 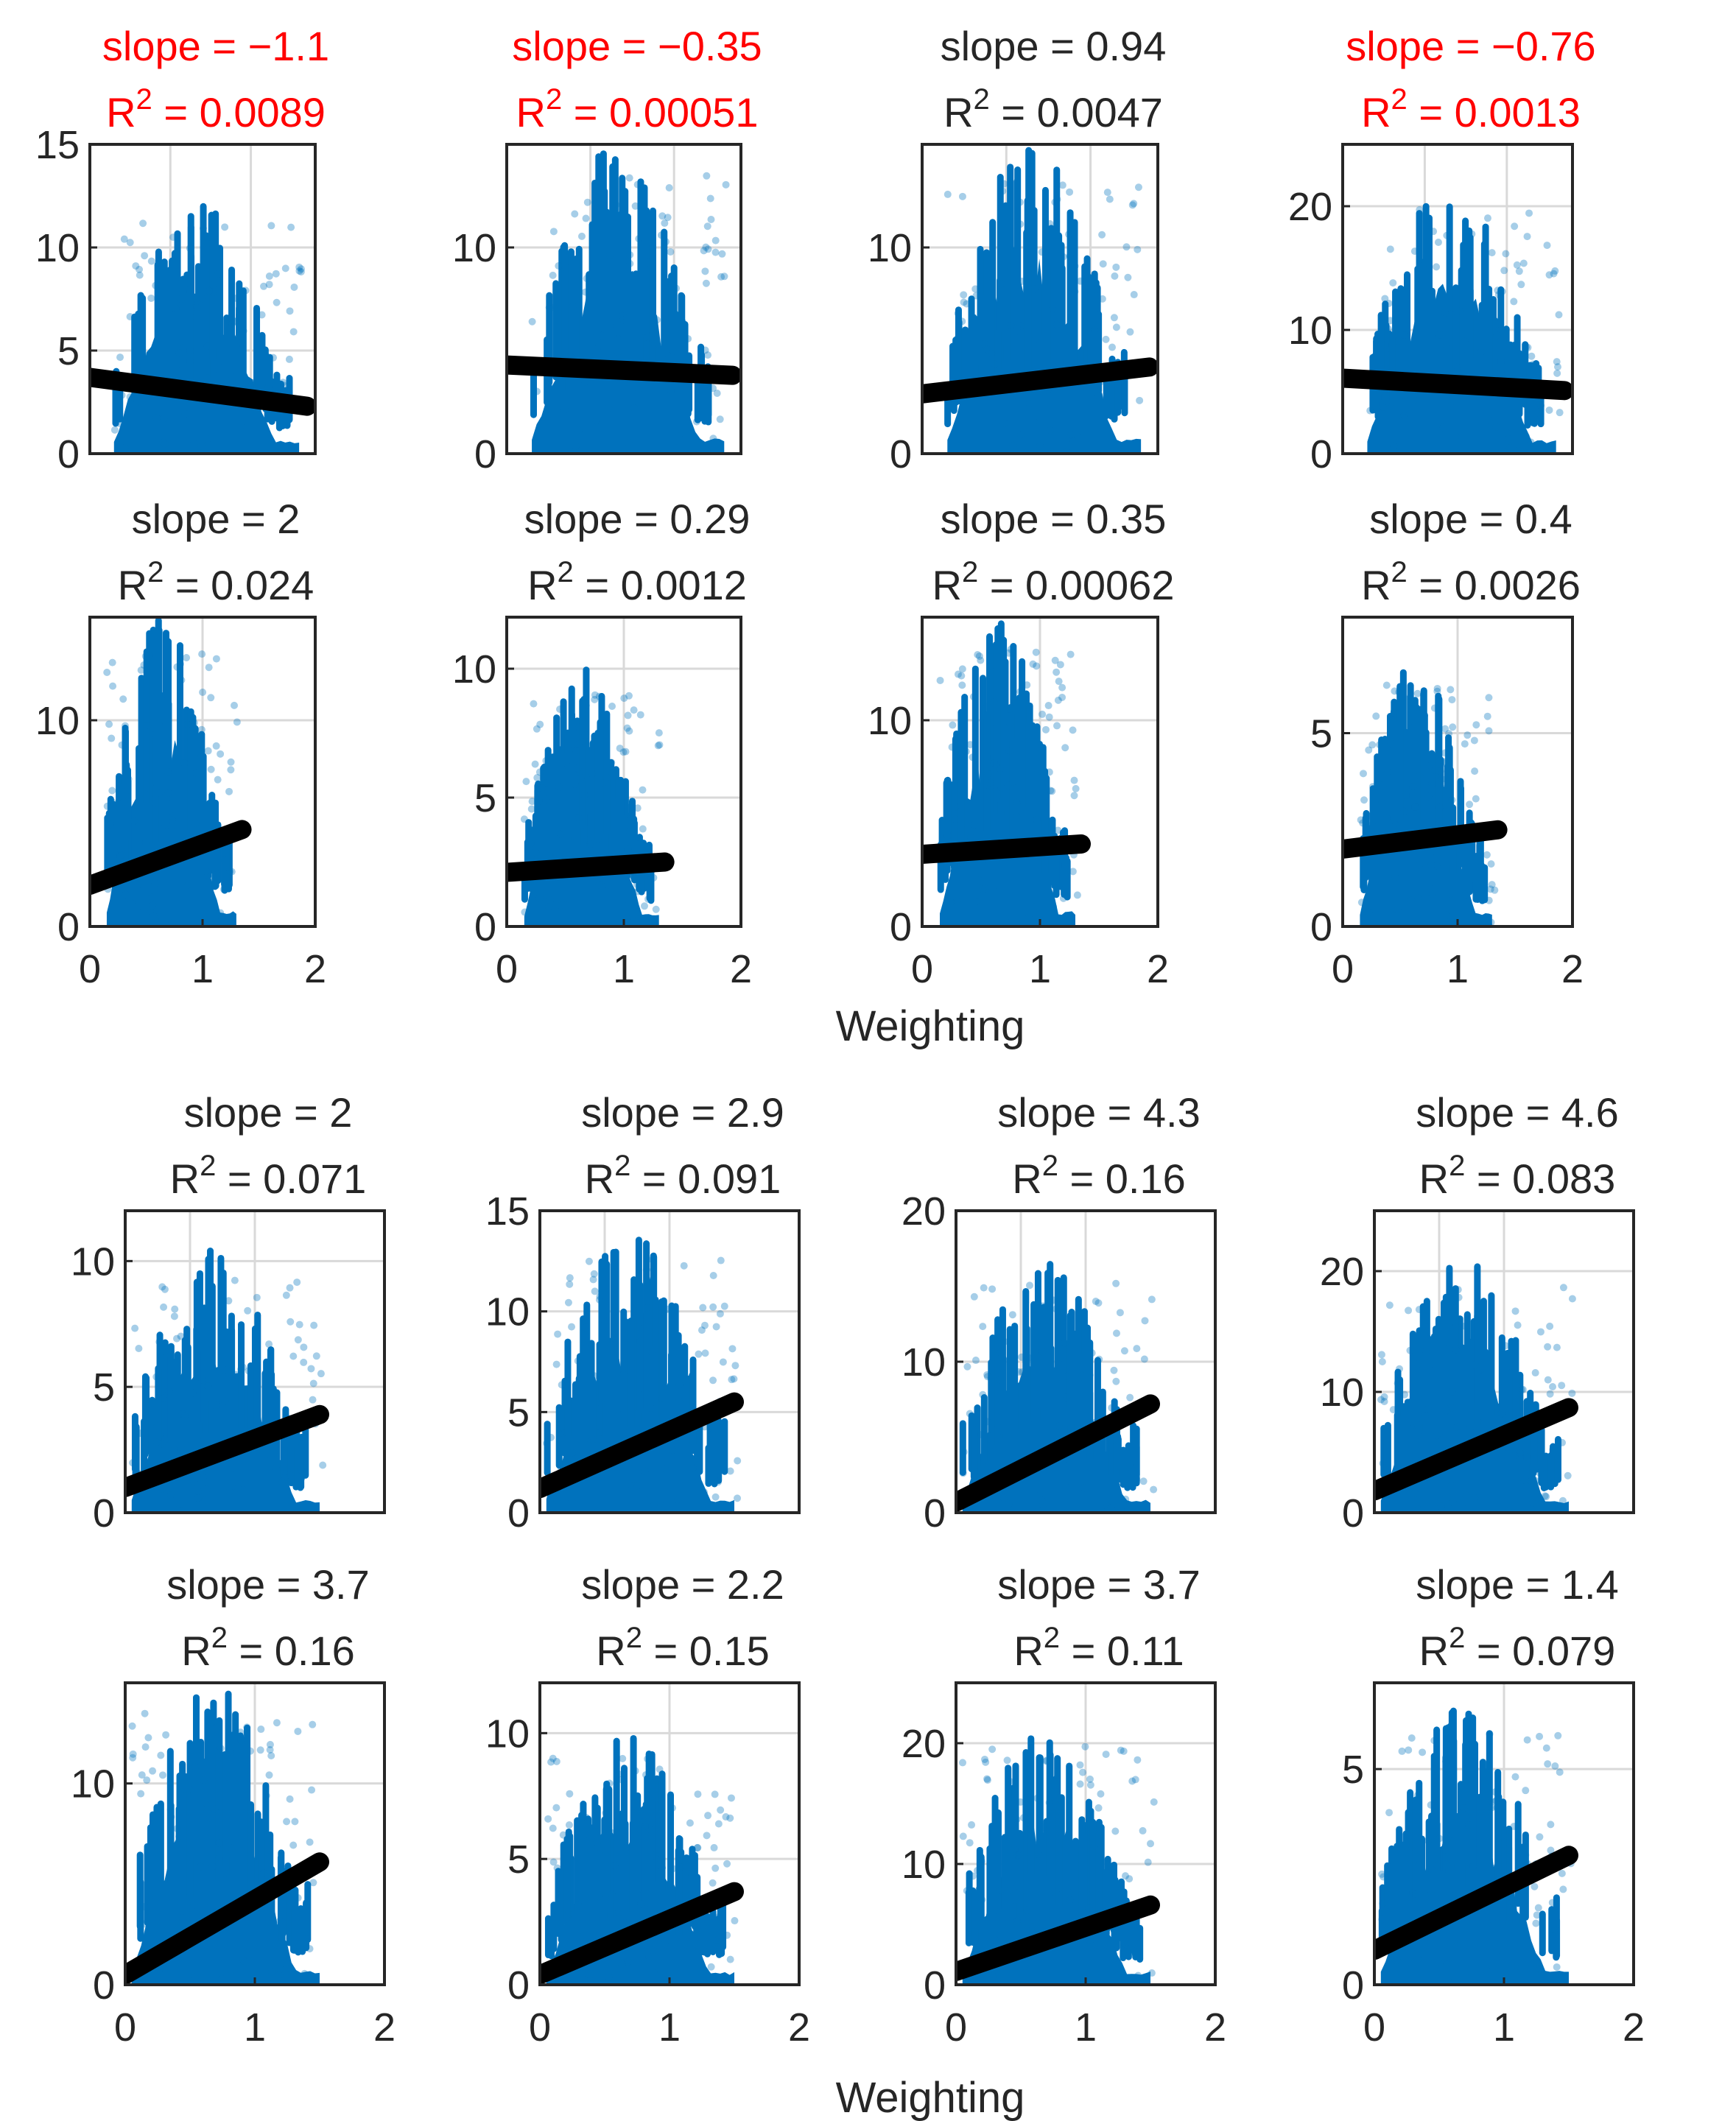 I want to click on y-tick-label: 10, so click(x=57, y=248).